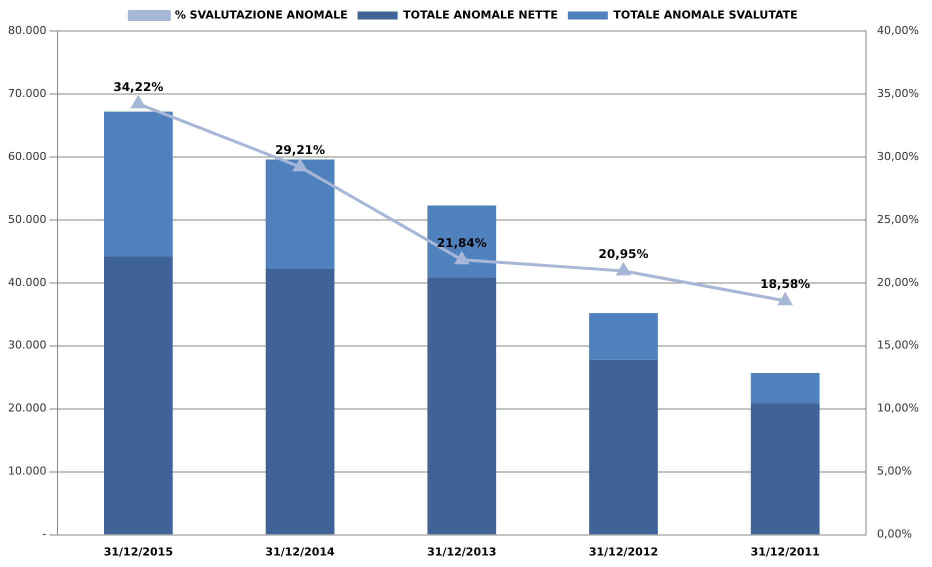 Image resolution: width=932 pixels, height=567 pixels. Describe the element at coordinates (300, 150) in the screenshot. I see `data-label: 29,21%` at that location.